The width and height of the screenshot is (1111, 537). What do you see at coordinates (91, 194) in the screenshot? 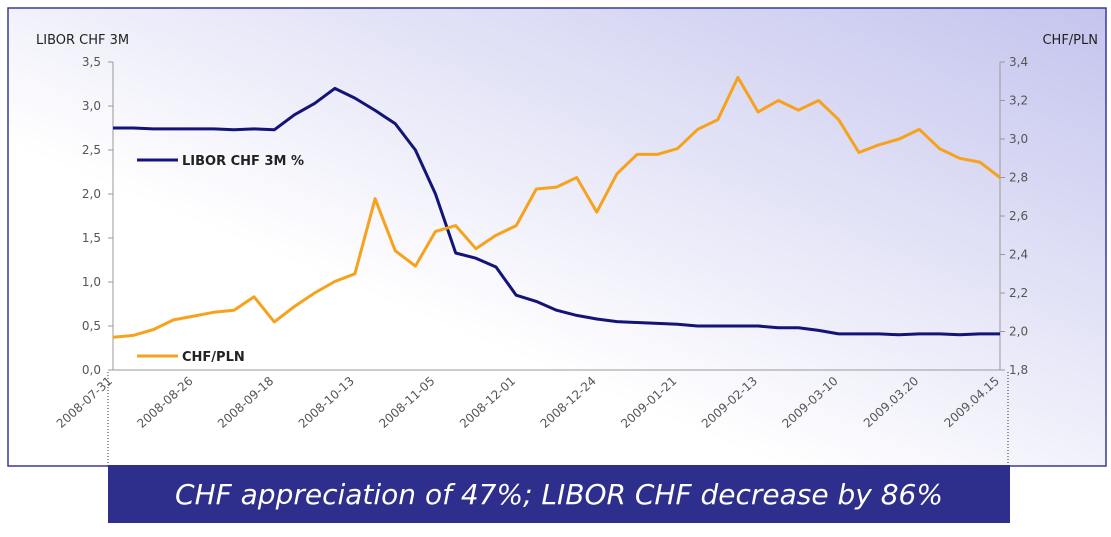
I see `y-tick-label: 2,0` at bounding box center [91, 194].